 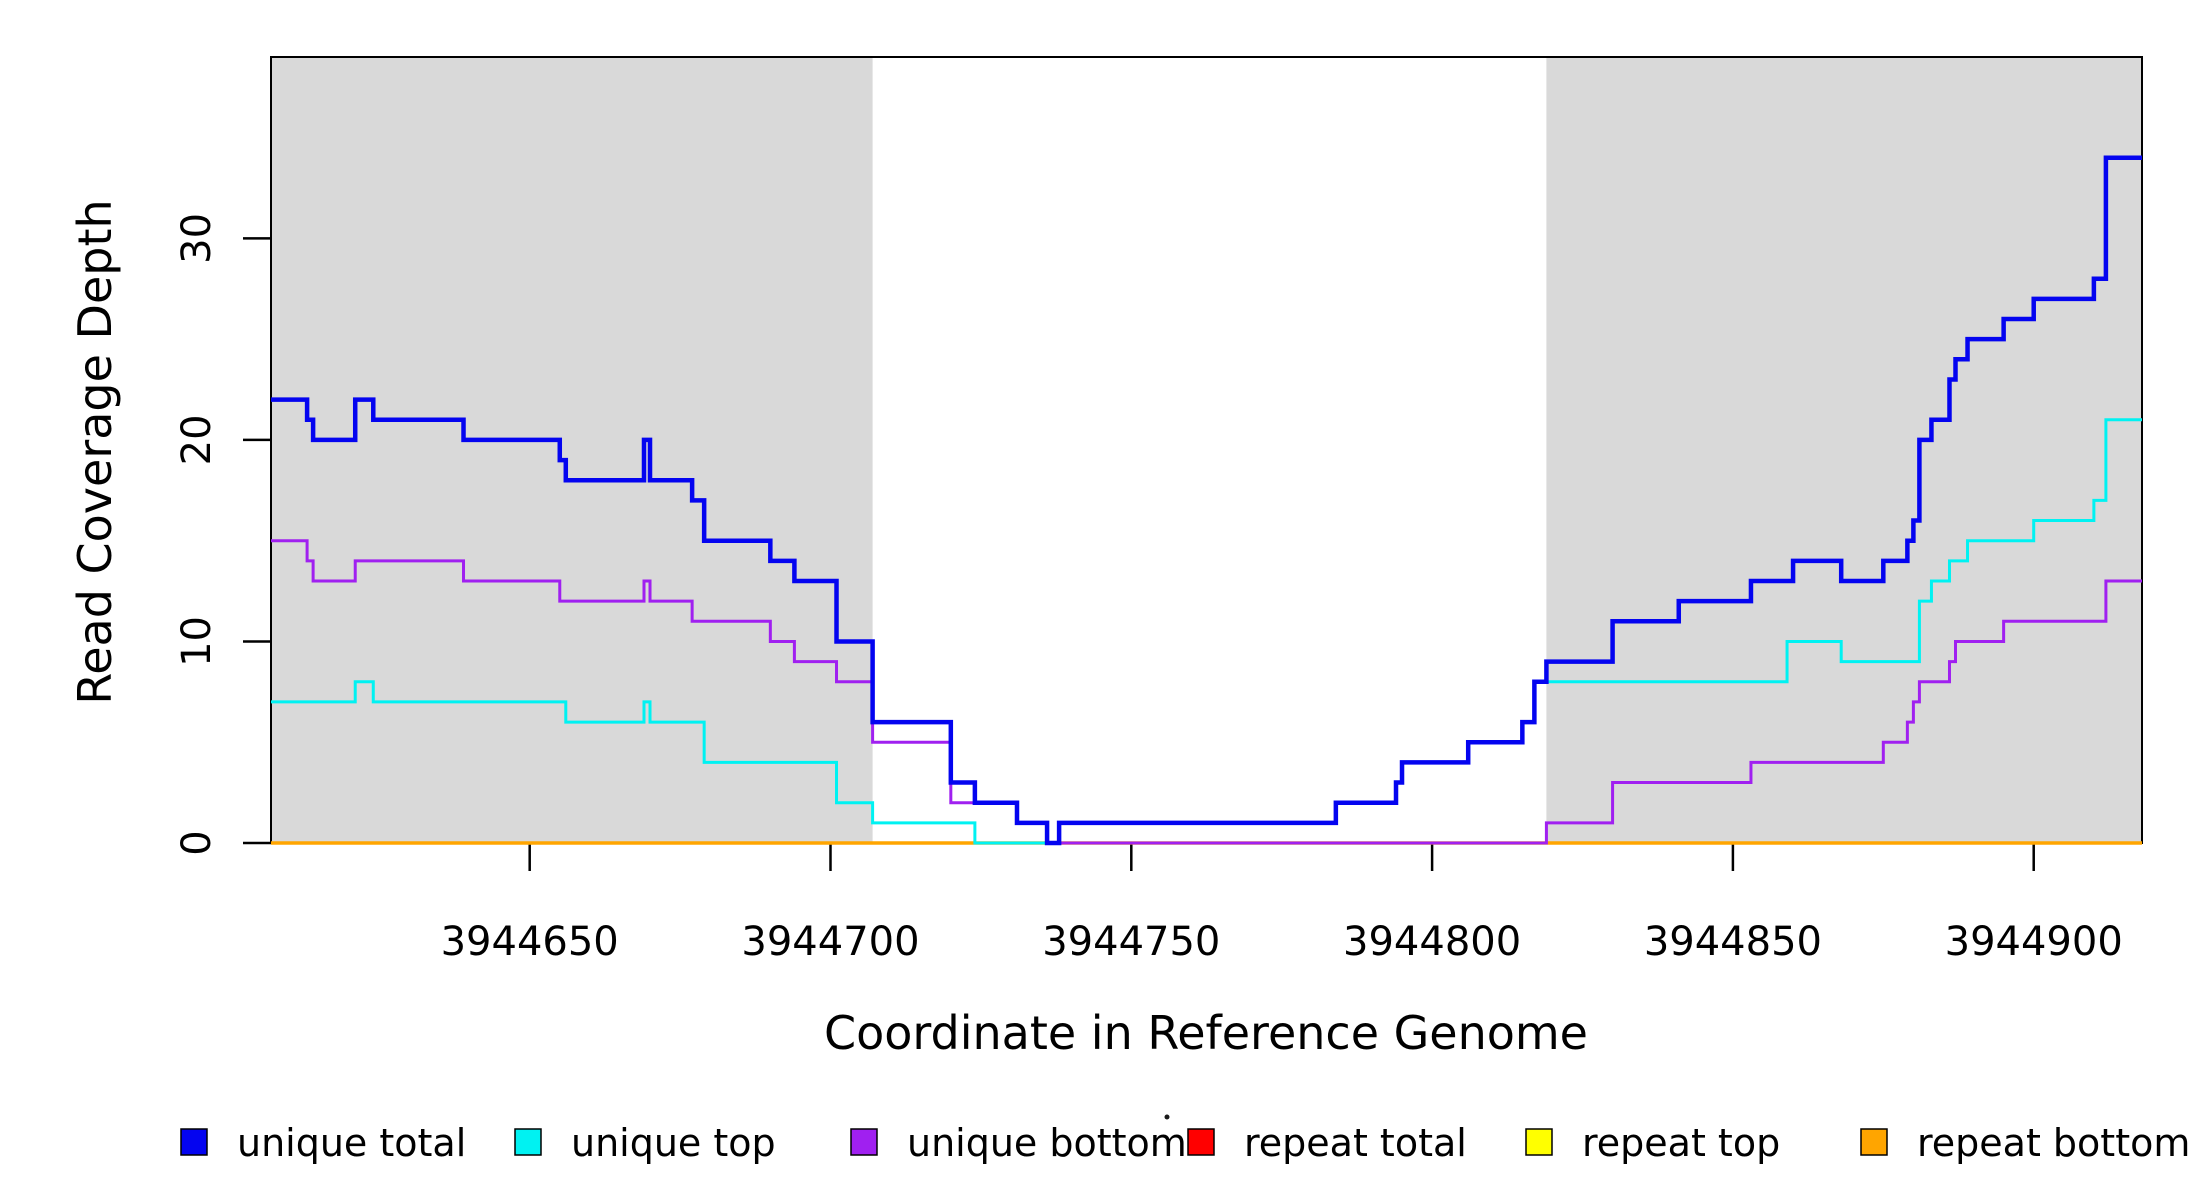 What do you see at coordinates (197, 641) in the screenshot?
I see `y-tick-label: 10` at bounding box center [197, 641].